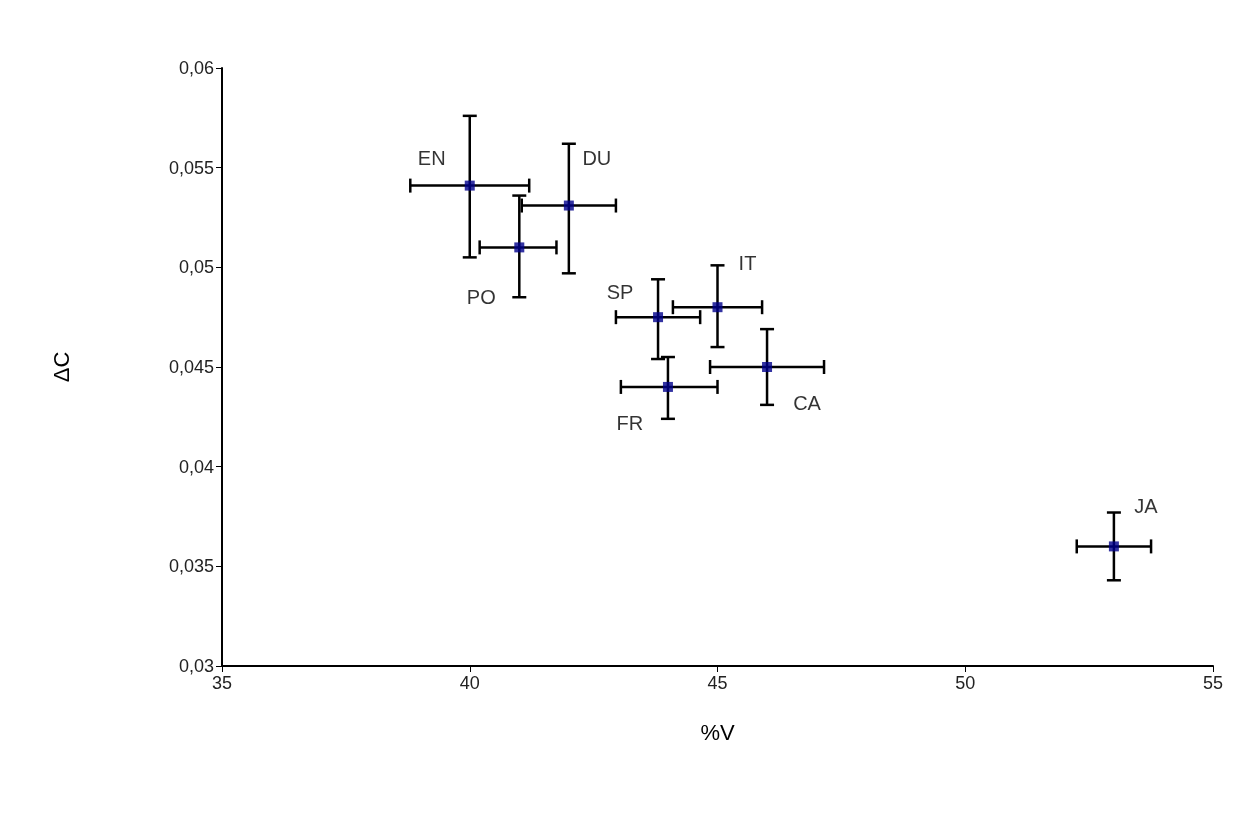  Describe the element at coordinates (1213, 683) in the screenshot. I see `x-tick-label: 55` at that location.